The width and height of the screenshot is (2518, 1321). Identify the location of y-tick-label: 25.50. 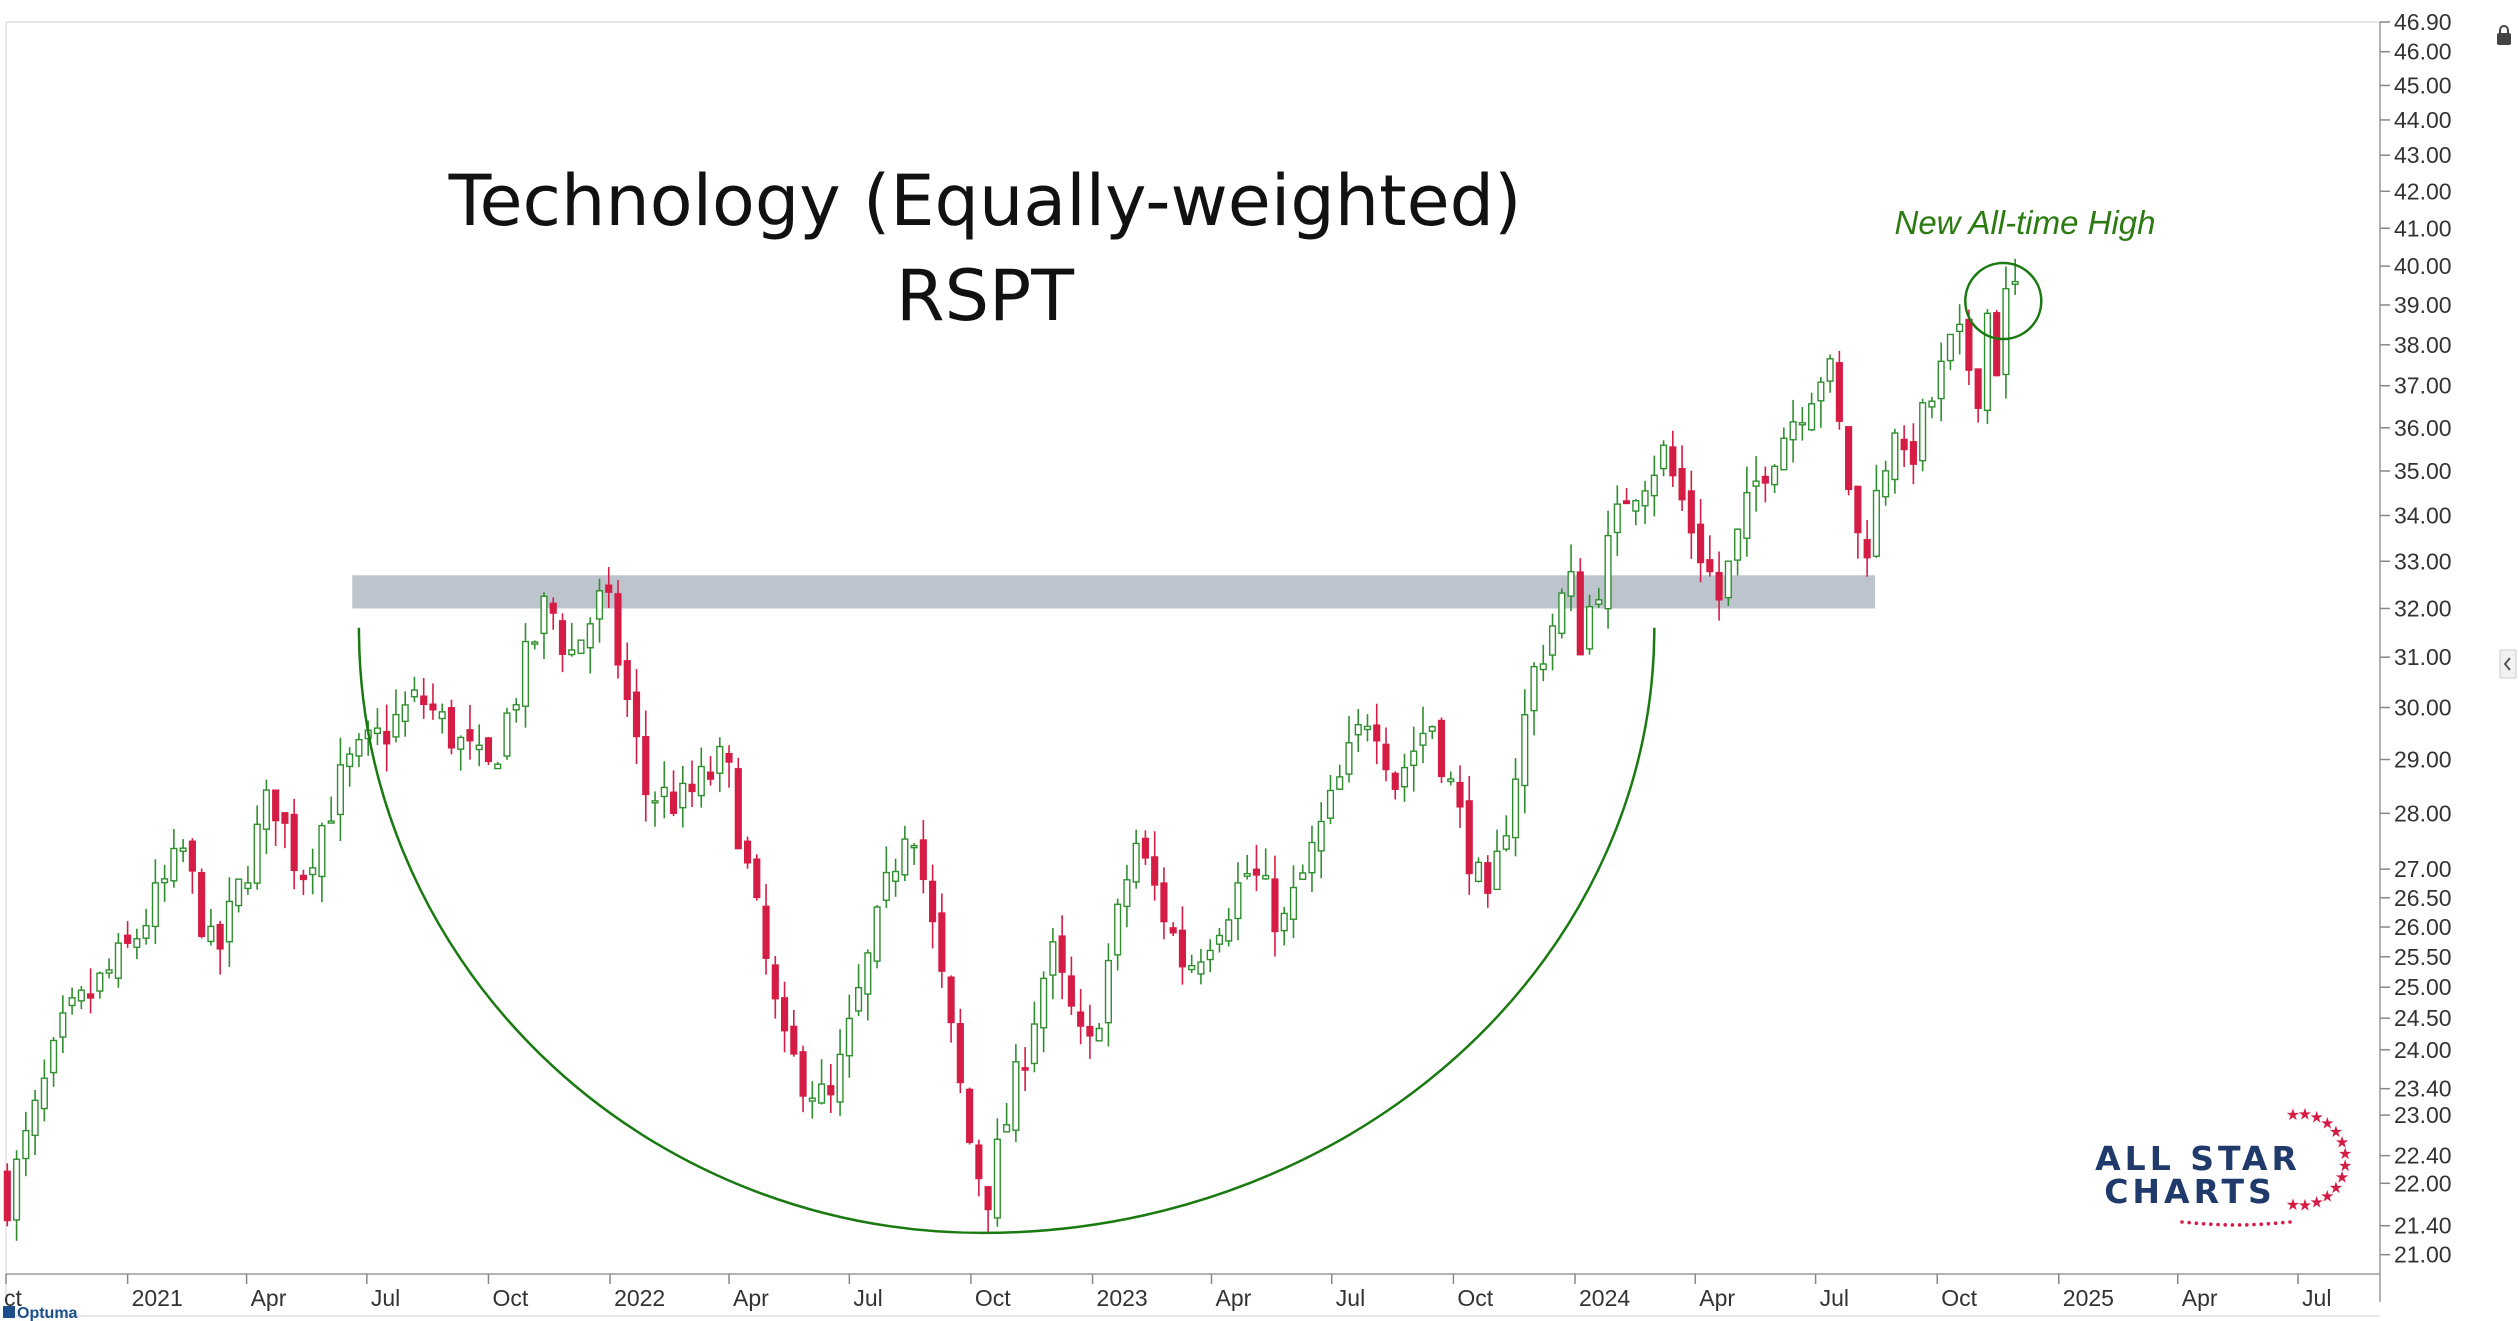
(2423, 957).